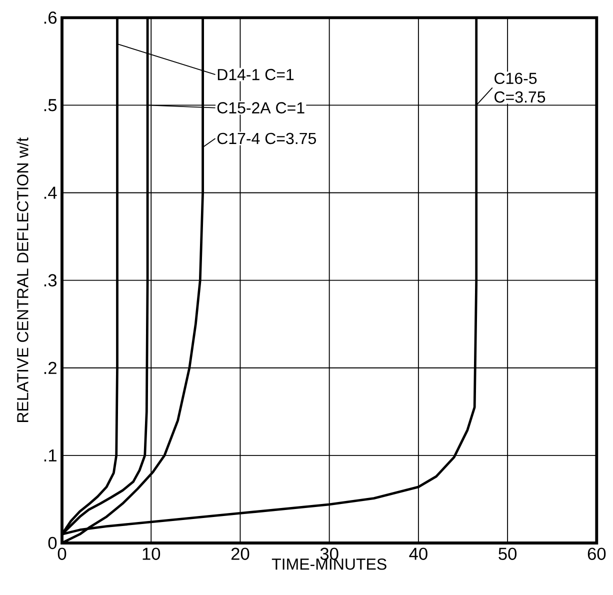 This screenshot has height=595, width=613. Describe the element at coordinates (151, 554) in the screenshot. I see `x-tick-label: 10` at that location.